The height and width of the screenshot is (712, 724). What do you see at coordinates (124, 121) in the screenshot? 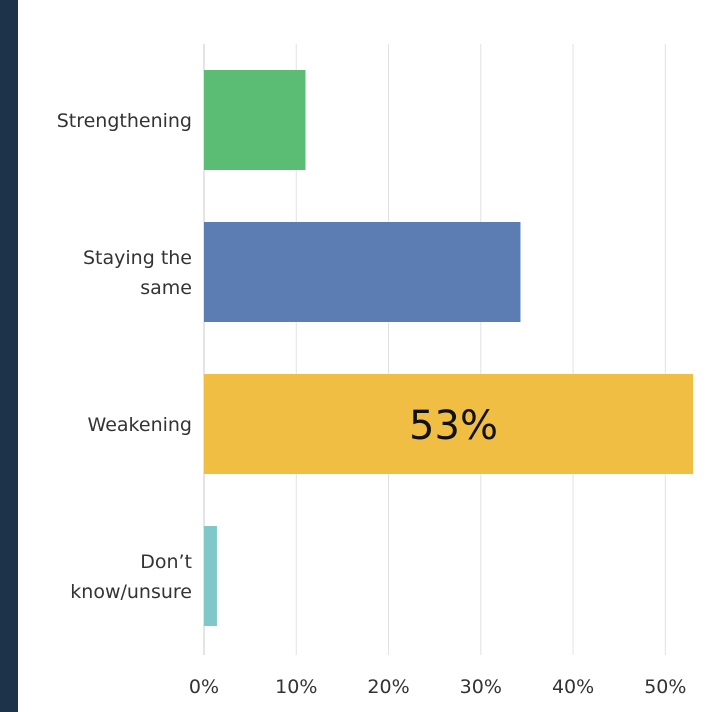
I see `category-label: Strengthening` at bounding box center [124, 121].